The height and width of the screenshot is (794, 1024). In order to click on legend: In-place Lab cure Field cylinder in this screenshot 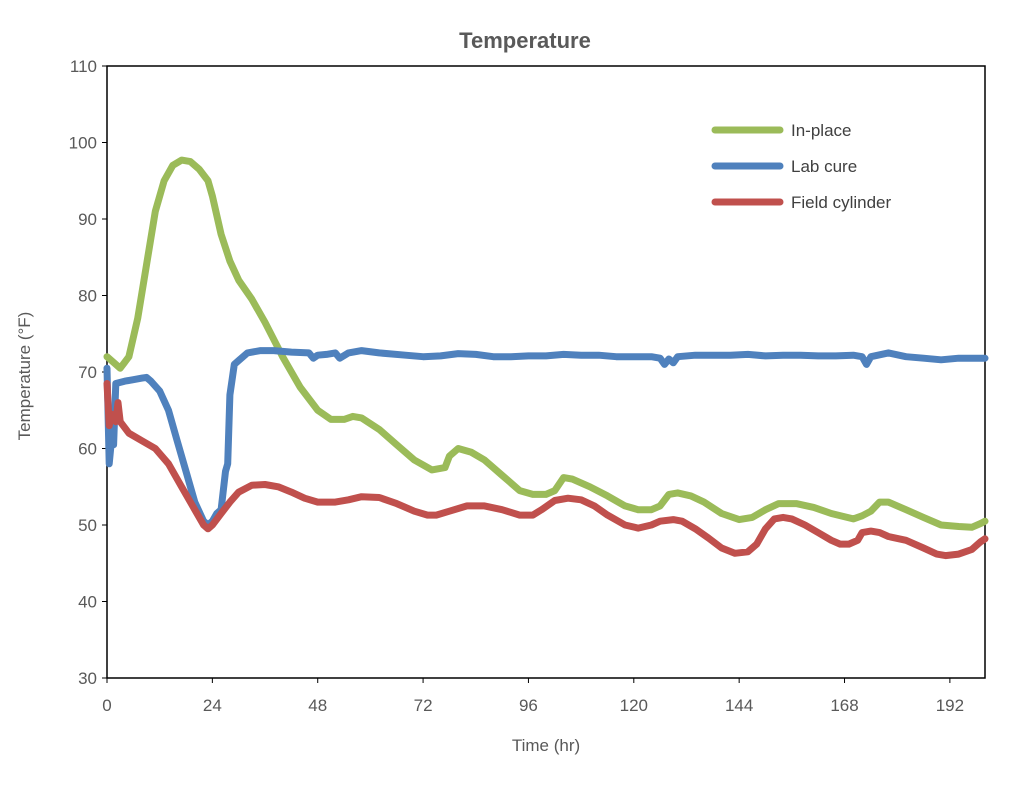, I will do `click(801, 166)`.